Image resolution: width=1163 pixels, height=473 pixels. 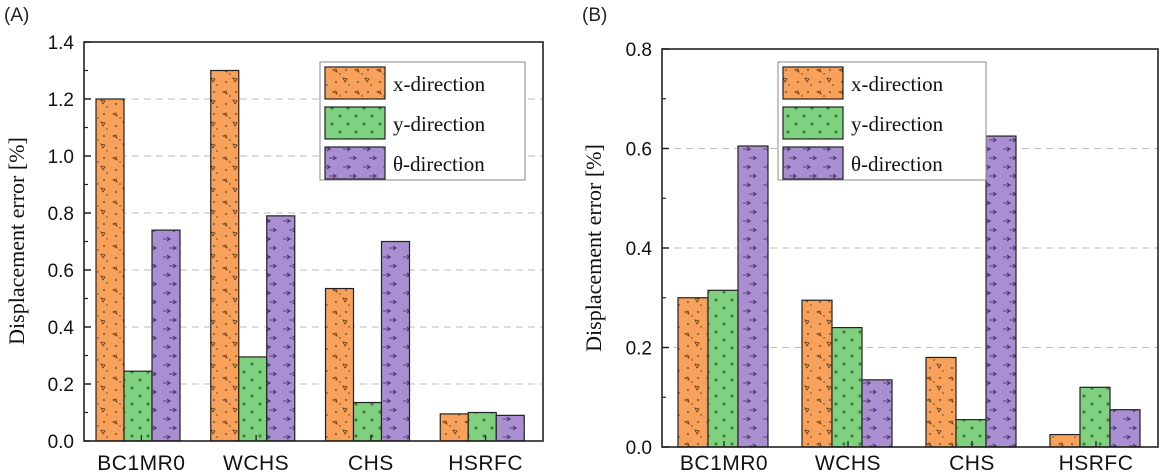 What do you see at coordinates (61, 43) in the screenshot?
I see `y-tick-label: 1.4` at bounding box center [61, 43].